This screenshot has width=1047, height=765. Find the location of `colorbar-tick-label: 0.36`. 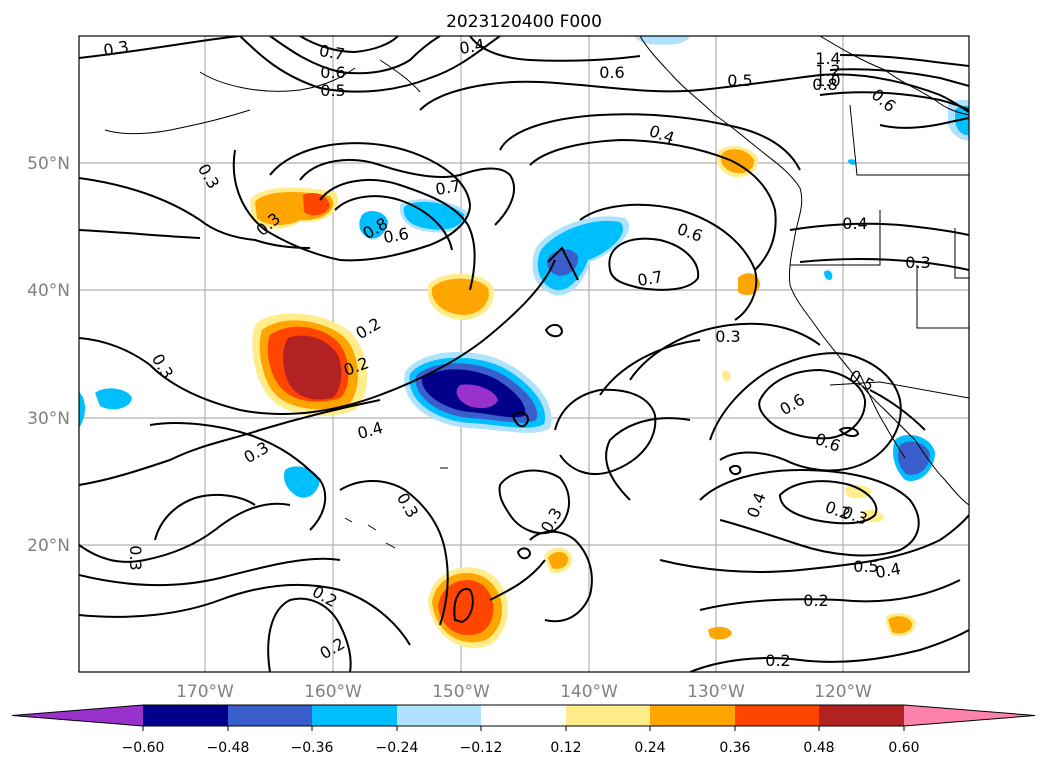

colorbar-tick-label: 0.36 is located at coordinates (734, 748).